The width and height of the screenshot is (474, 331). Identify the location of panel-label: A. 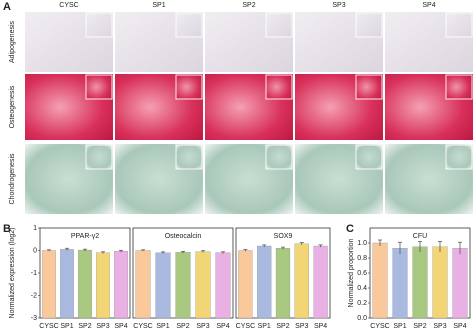
(7, 7).